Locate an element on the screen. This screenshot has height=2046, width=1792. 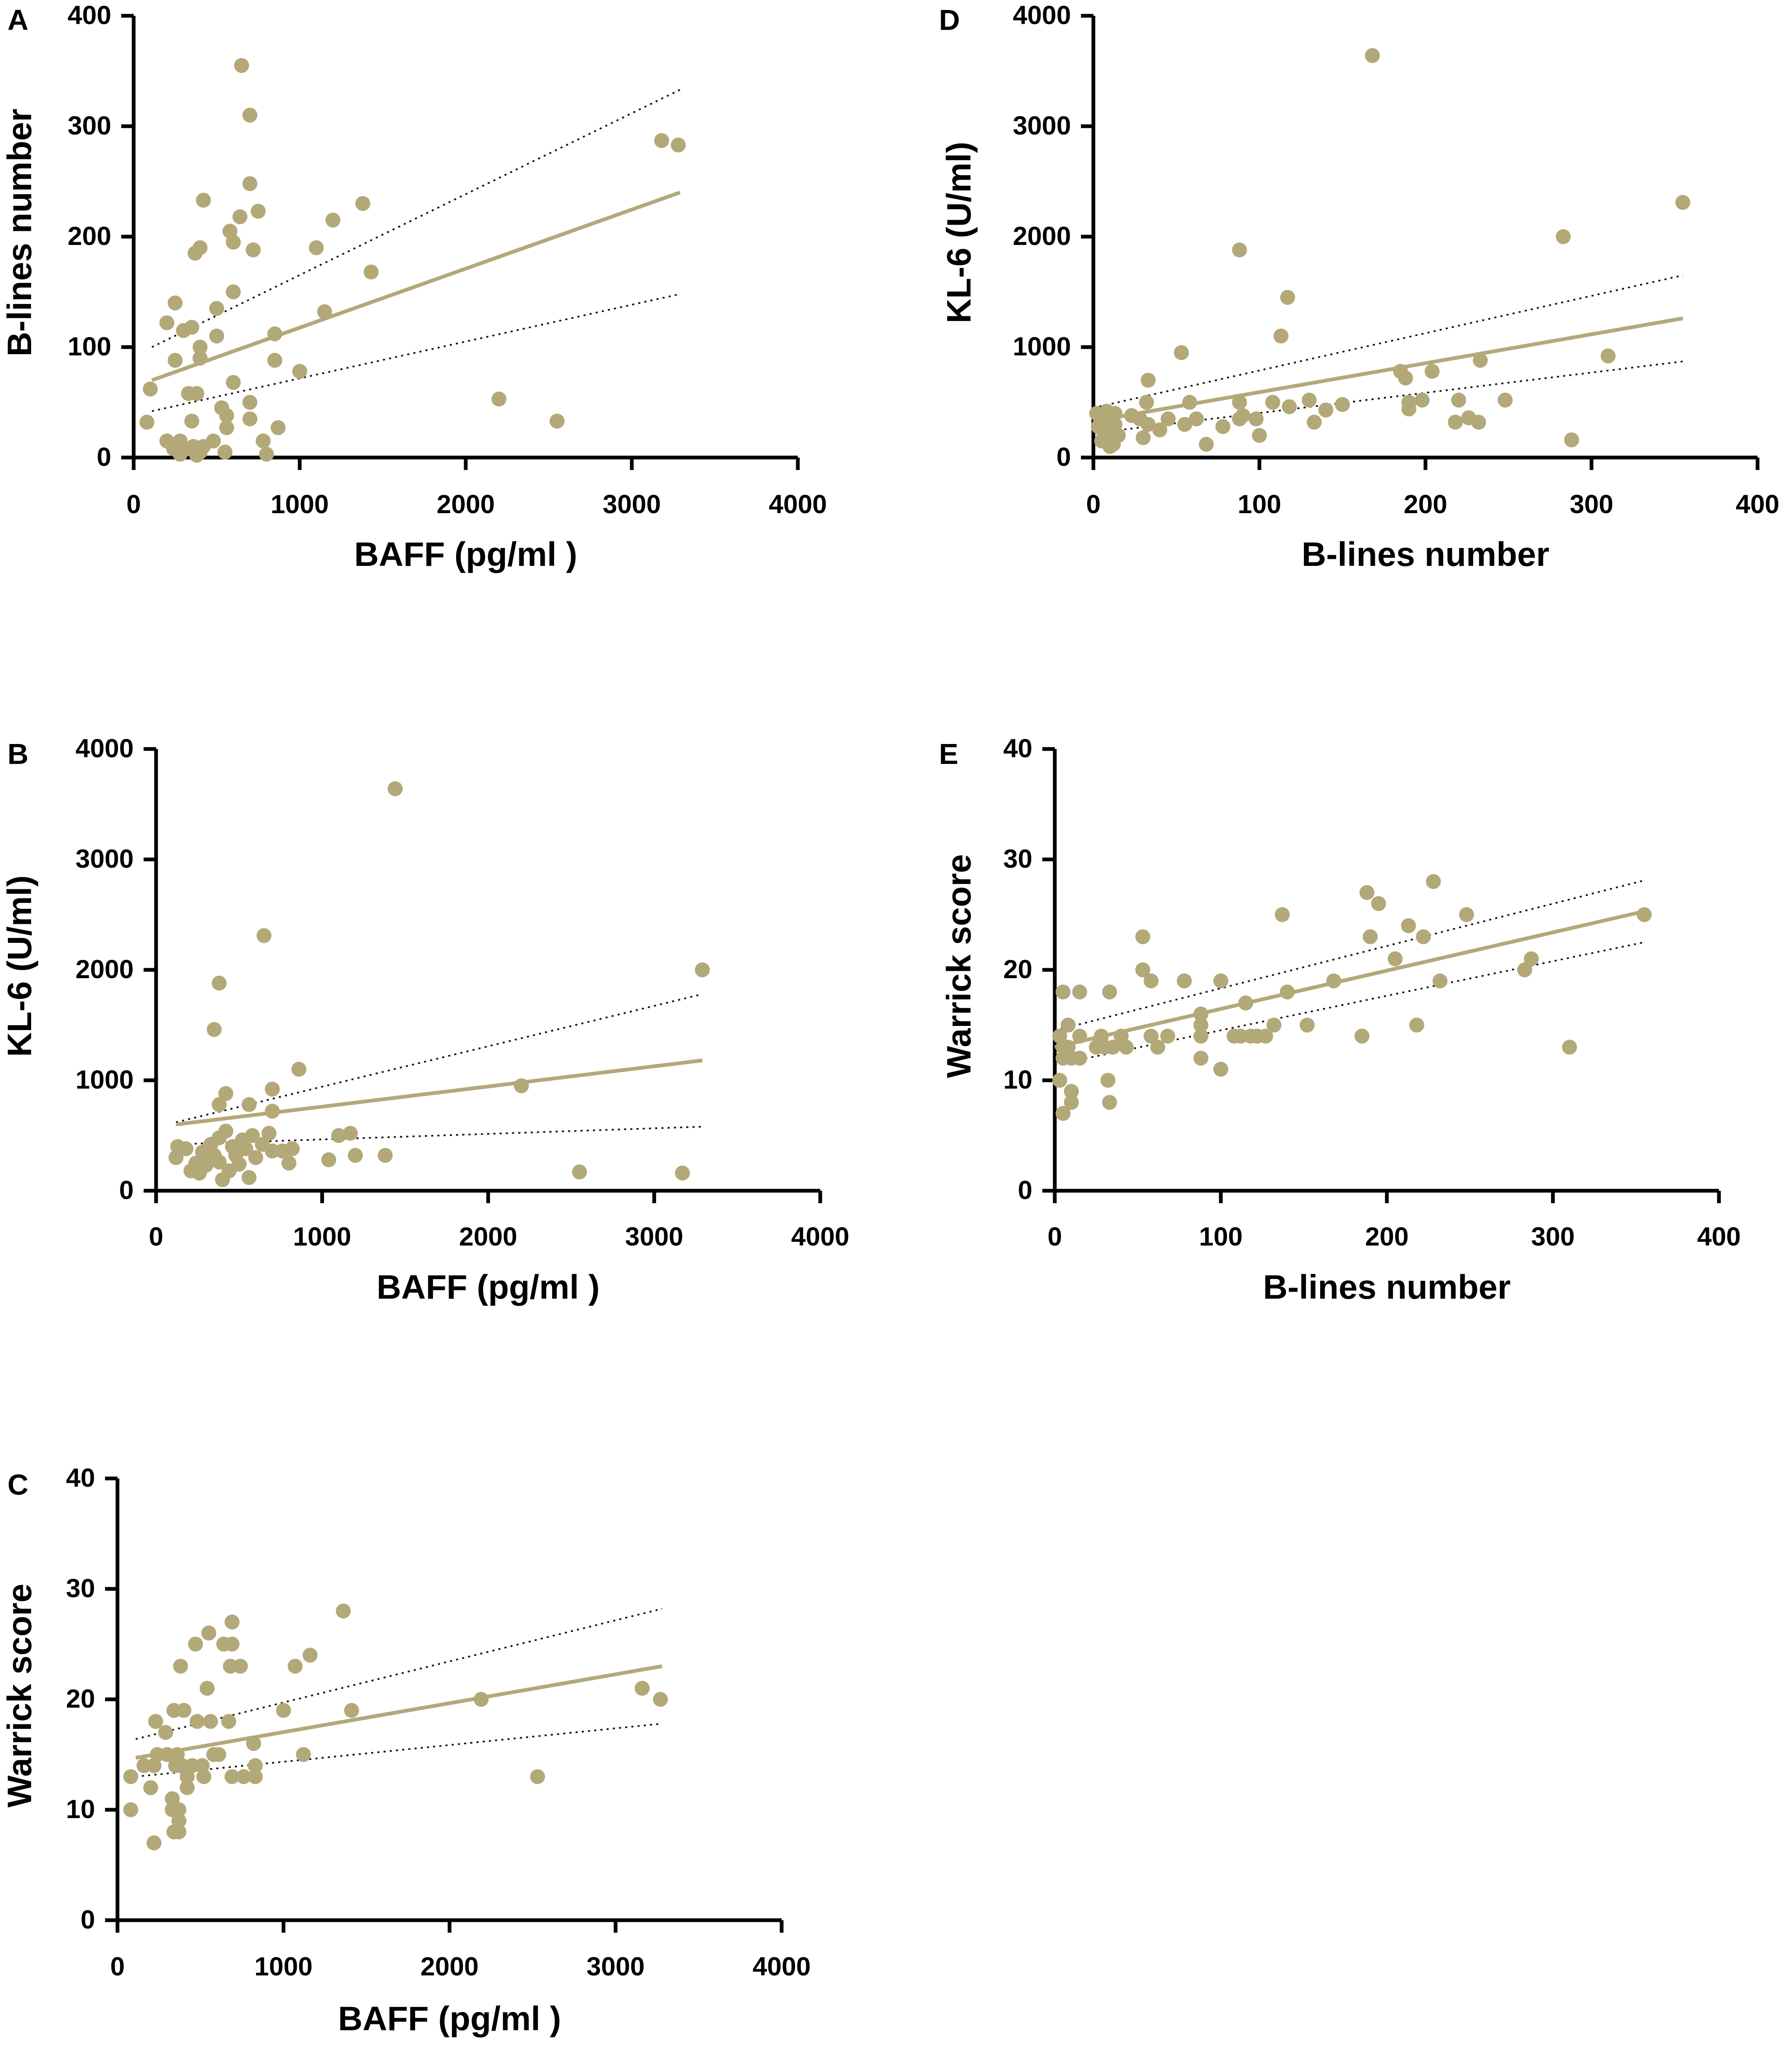
x-tick-label: 400 is located at coordinates (1757, 505).